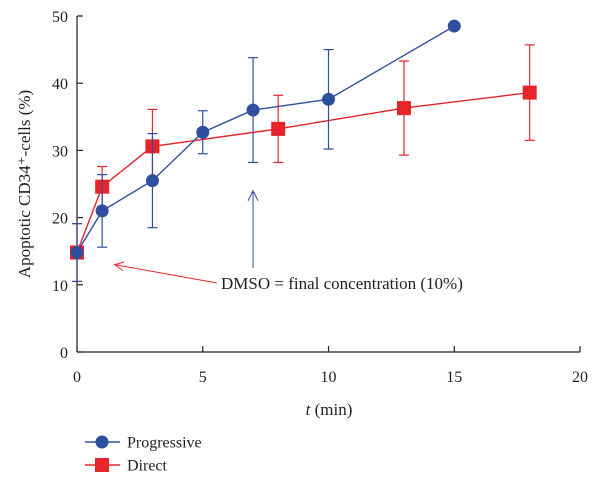 The width and height of the screenshot is (595, 477). Describe the element at coordinates (253, 195) in the screenshot. I see `annotation-arrowhead-blue` at that location.